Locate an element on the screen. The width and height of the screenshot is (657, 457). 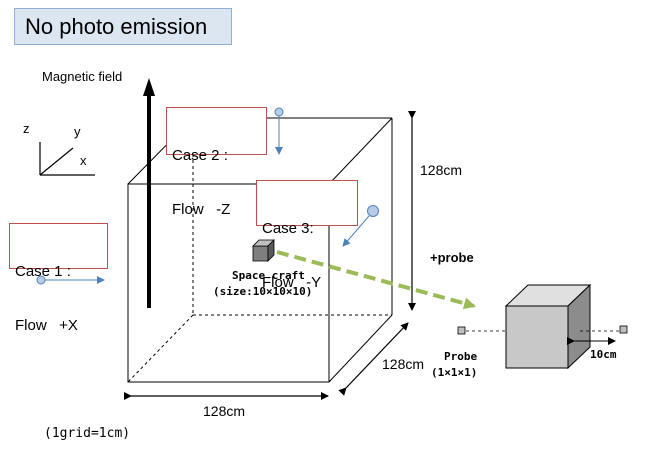
height-dimension-label: 128cm is located at coordinates (441, 170).